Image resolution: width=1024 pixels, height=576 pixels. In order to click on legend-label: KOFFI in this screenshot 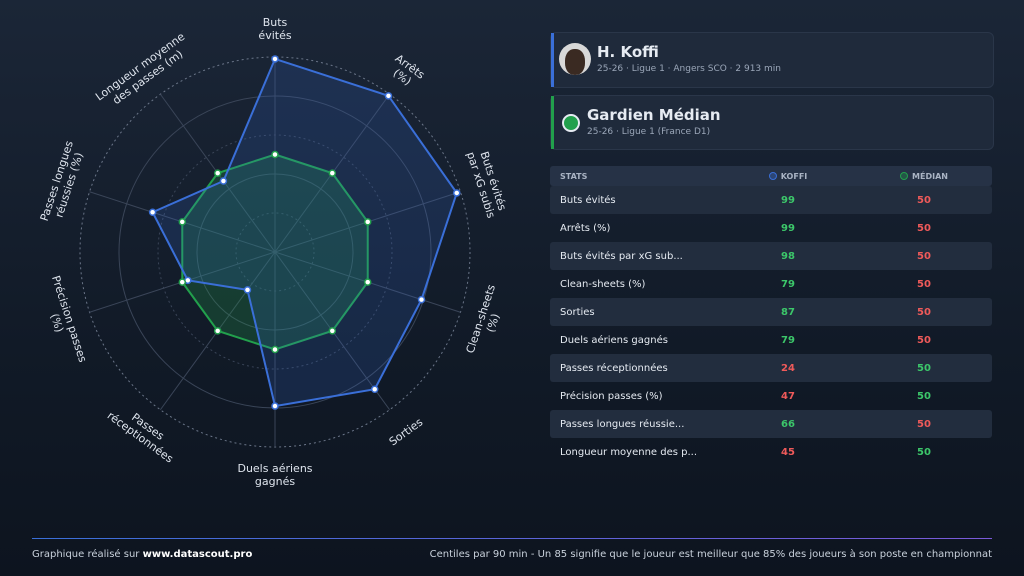, I will do `click(794, 176)`.